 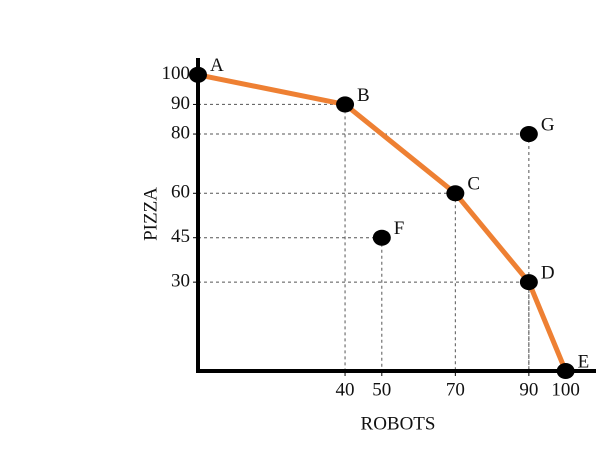 What do you see at coordinates (180, 103) in the screenshot?
I see `y-tick-label: 90` at bounding box center [180, 103].